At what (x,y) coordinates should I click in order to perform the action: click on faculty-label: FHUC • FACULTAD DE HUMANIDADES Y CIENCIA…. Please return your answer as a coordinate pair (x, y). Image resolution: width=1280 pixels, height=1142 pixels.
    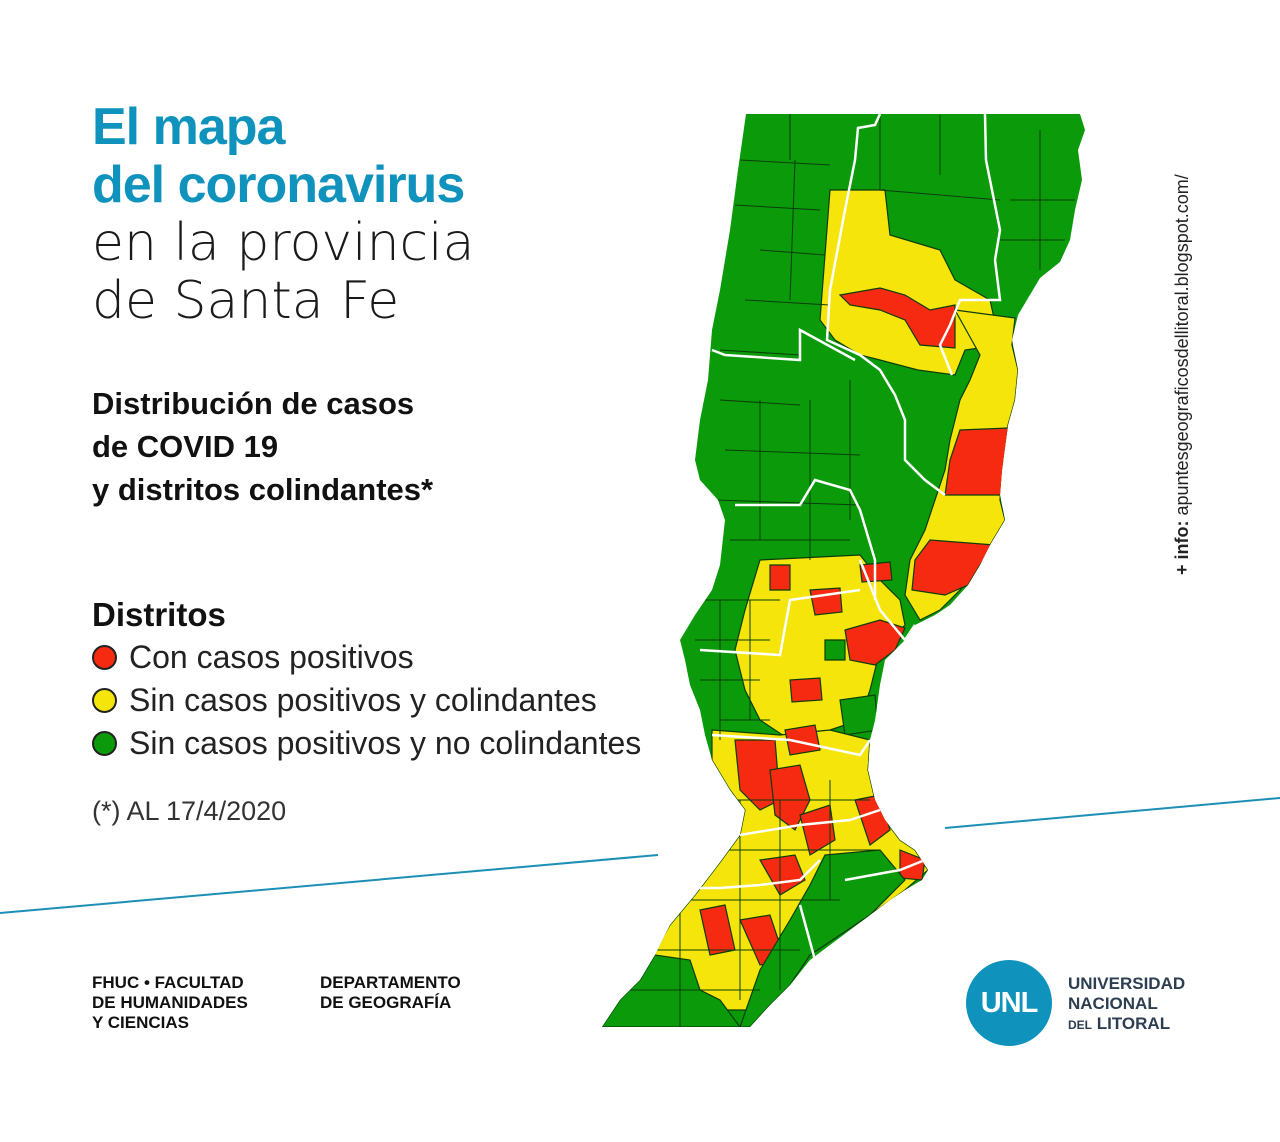
    Looking at the image, I should click on (170, 1003).